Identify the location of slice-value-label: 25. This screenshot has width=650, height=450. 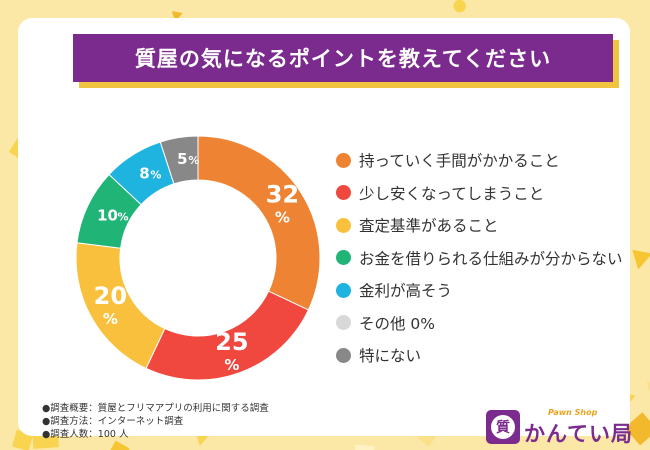
(231, 342).